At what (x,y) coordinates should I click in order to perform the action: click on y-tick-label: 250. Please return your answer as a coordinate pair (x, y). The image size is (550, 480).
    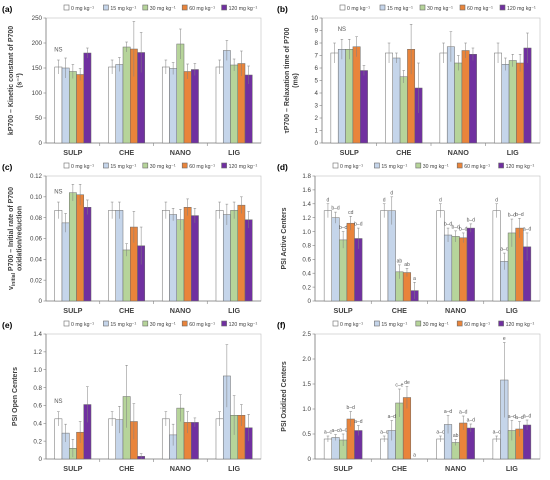
    Looking at the image, I should click on (37, 18).